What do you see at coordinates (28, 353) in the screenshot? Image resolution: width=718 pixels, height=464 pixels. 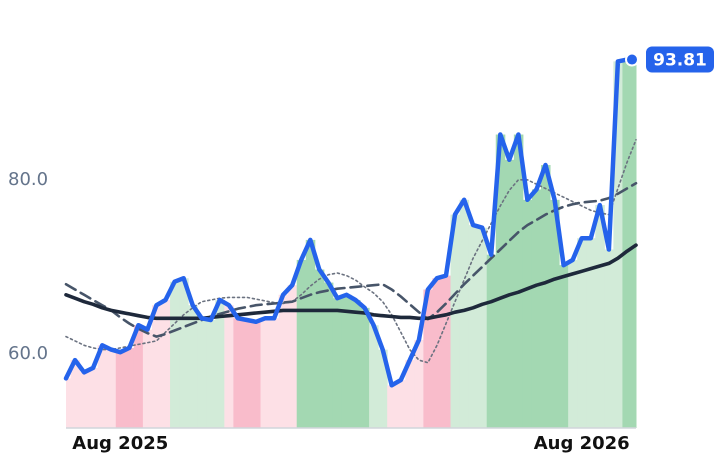 I see `y-tick-label: 60.0` at bounding box center [28, 353].